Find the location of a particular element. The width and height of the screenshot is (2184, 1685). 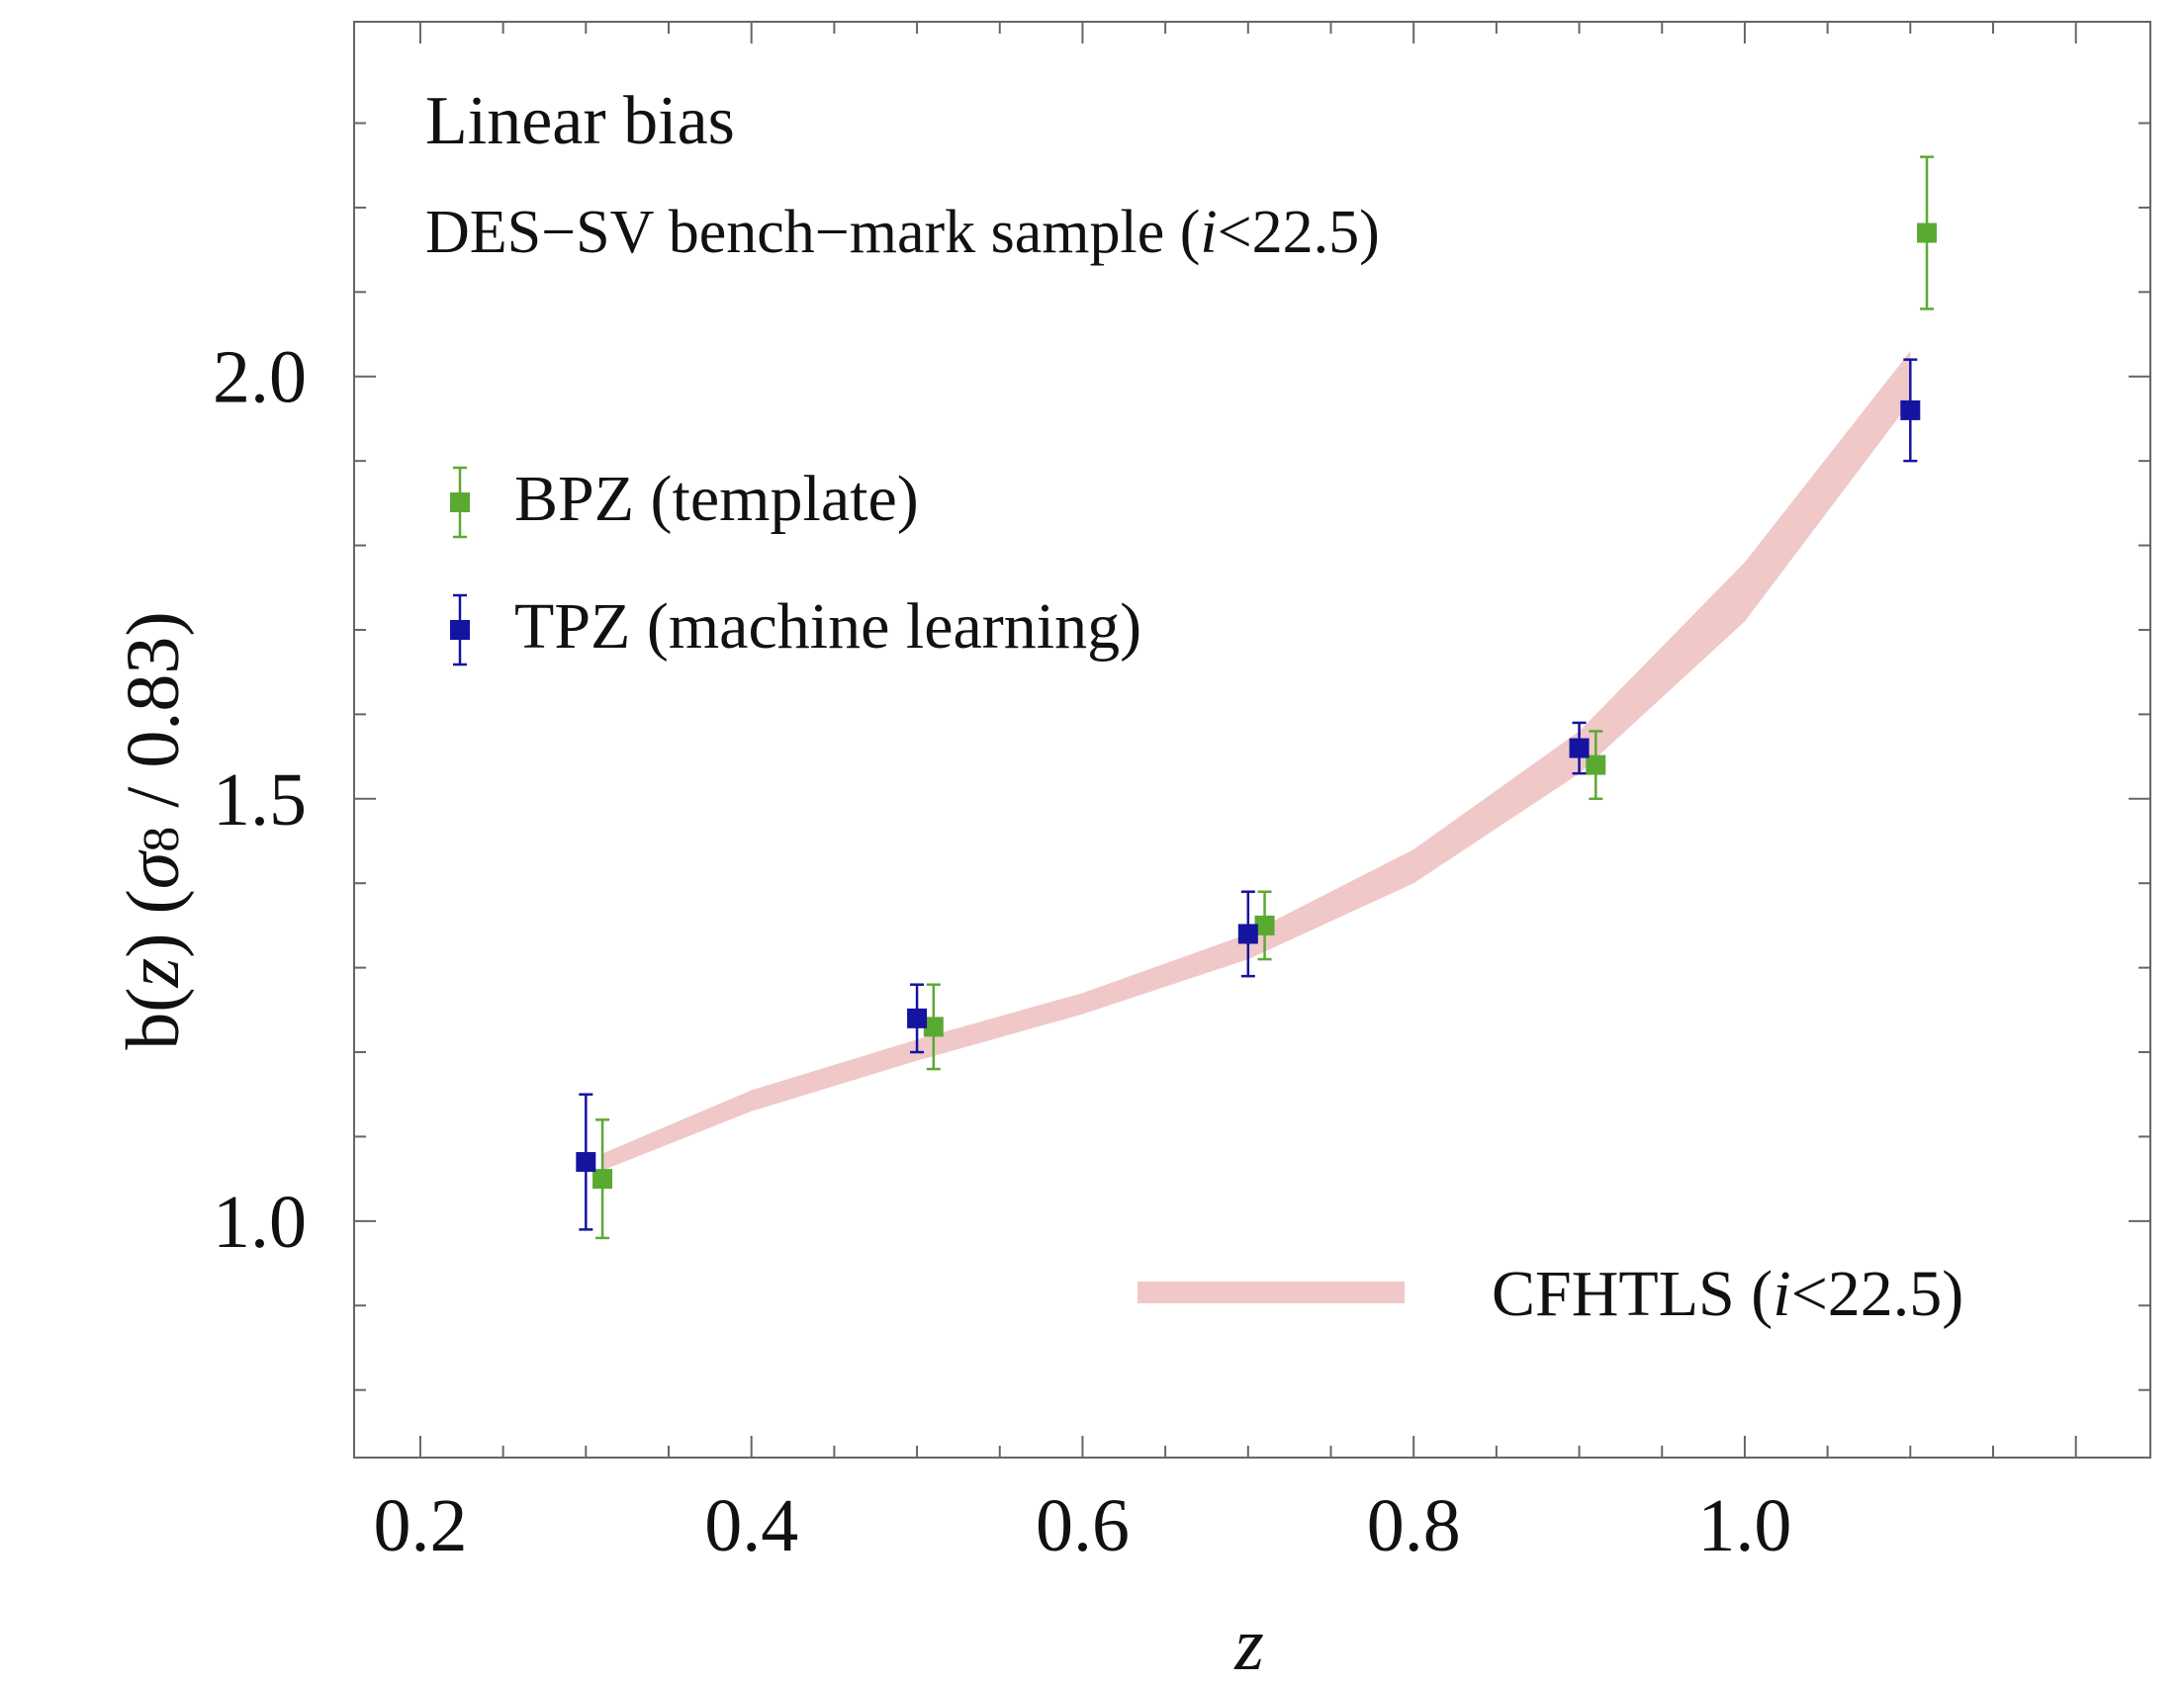

legend-label-cfhtls: CFHTLS (i<22.5) is located at coordinates (1727, 1294).